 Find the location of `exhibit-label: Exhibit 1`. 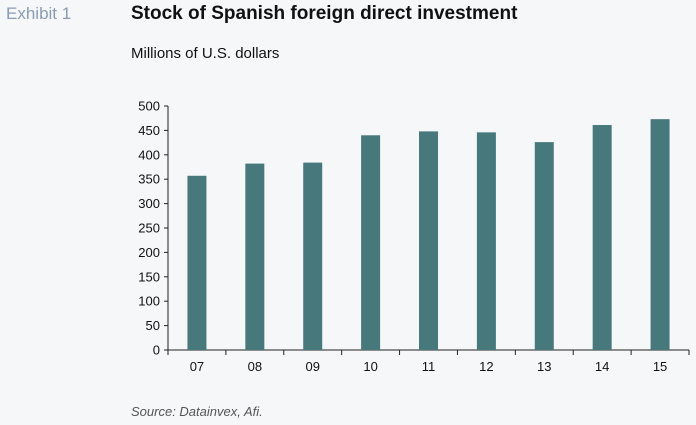

exhibit-label: Exhibit 1 is located at coordinates (39, 13).